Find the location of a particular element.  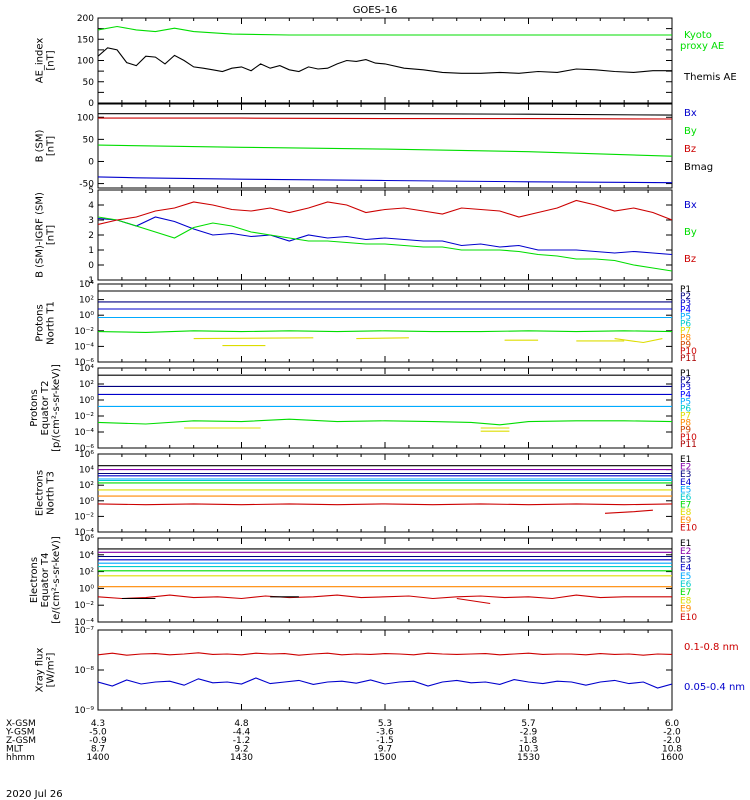

y-axis-label: B (SM) is located at coordinates (40, 145).